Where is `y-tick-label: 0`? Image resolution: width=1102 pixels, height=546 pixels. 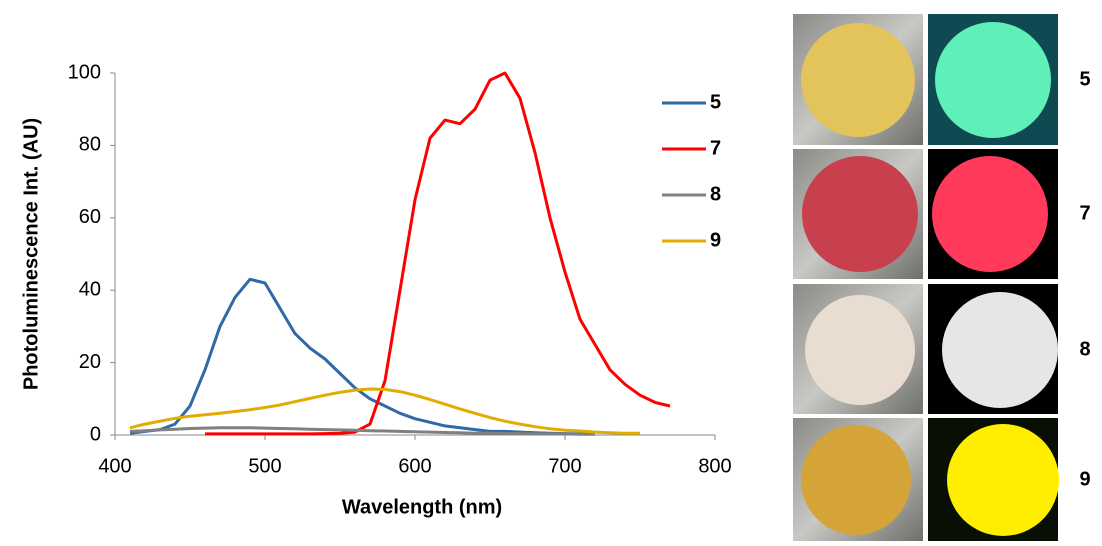 y-tick-label: 0 is located at coordinates (95, 434).